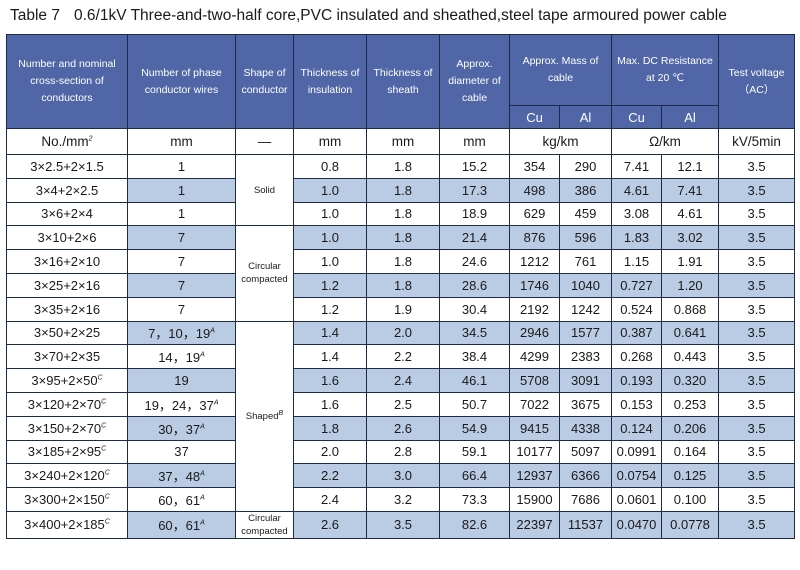 The image size is (800, 570). I want to click on cell-diameter: 30.4, so click(474, 309).